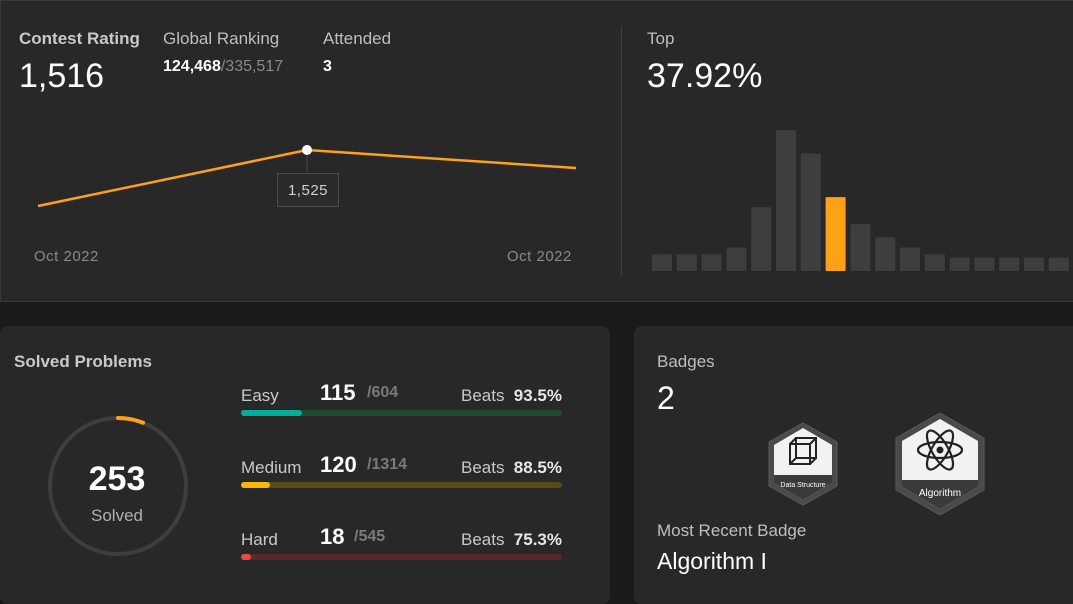 This screenshot has width=1073, height=604. What do you see at coordinates (621, 151) in the screenshot?
I see `card-divider` at bounding box center [621, 151].